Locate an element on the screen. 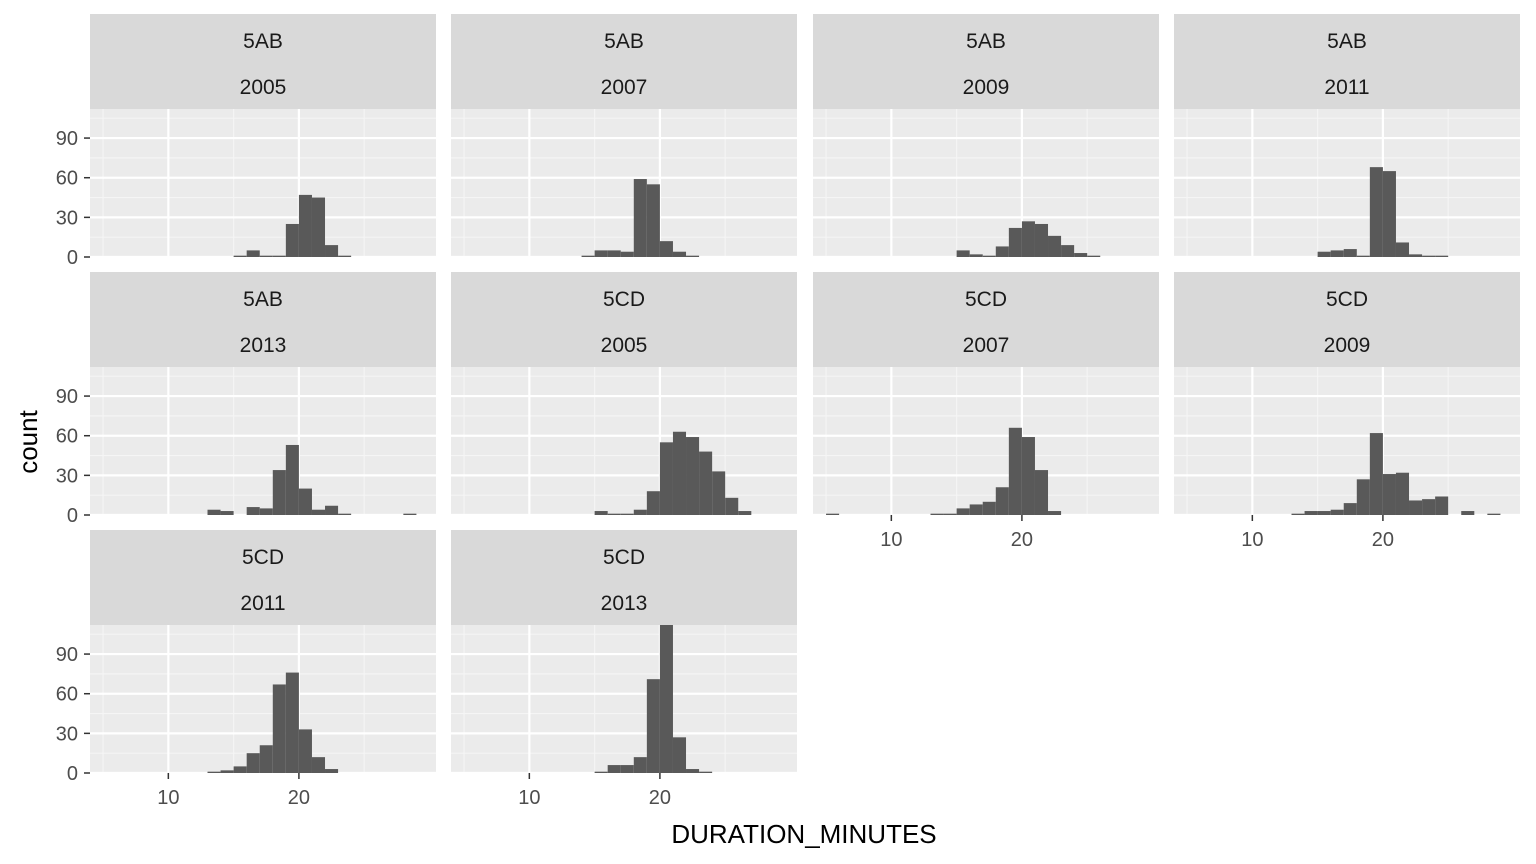 This screenshot has height=864, width=1536. facet-panel: 5CD 2005 is located at coordinates (624, 394).